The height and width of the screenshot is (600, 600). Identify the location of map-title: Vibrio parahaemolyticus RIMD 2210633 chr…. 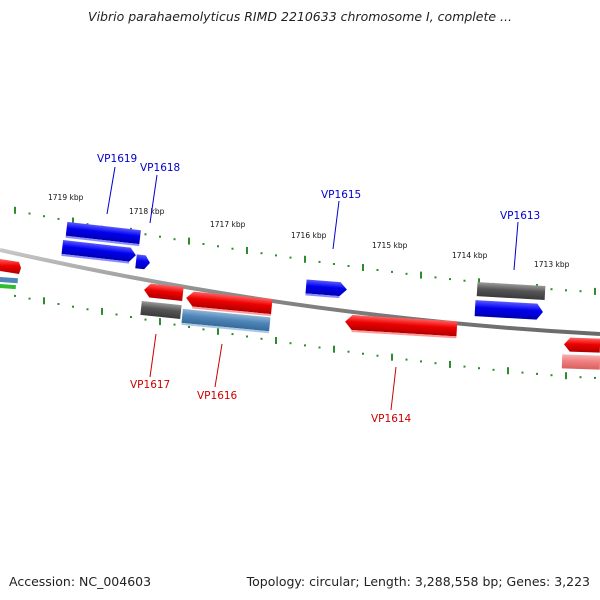
(300, 16).